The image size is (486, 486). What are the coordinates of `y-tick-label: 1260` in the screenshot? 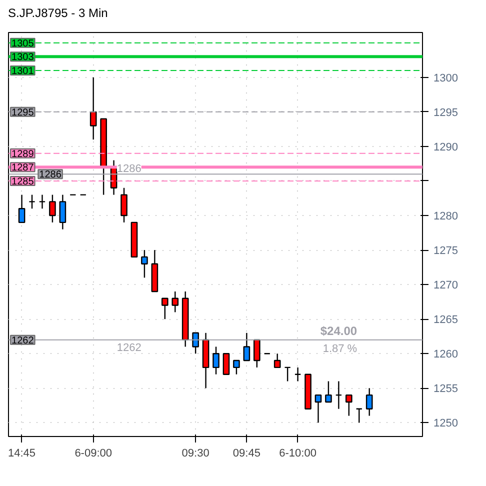 It's located at (446, 354).